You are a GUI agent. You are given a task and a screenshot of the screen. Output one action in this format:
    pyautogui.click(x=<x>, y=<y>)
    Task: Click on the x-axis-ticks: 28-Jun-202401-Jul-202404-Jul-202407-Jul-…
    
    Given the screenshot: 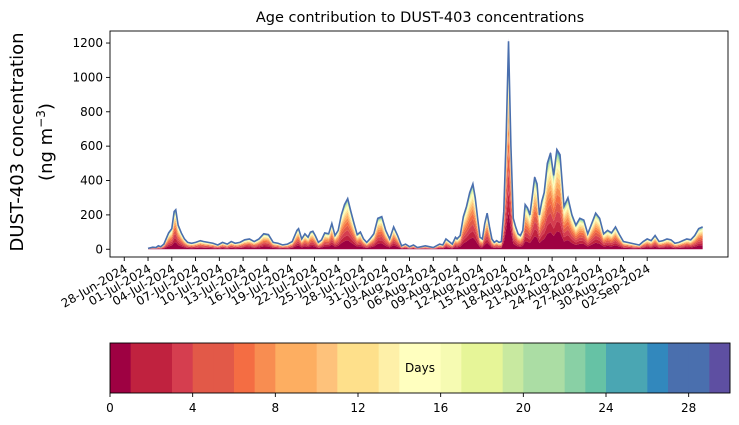 What is the action you would take?
    pyautogui.click(x=356, y=284)
    